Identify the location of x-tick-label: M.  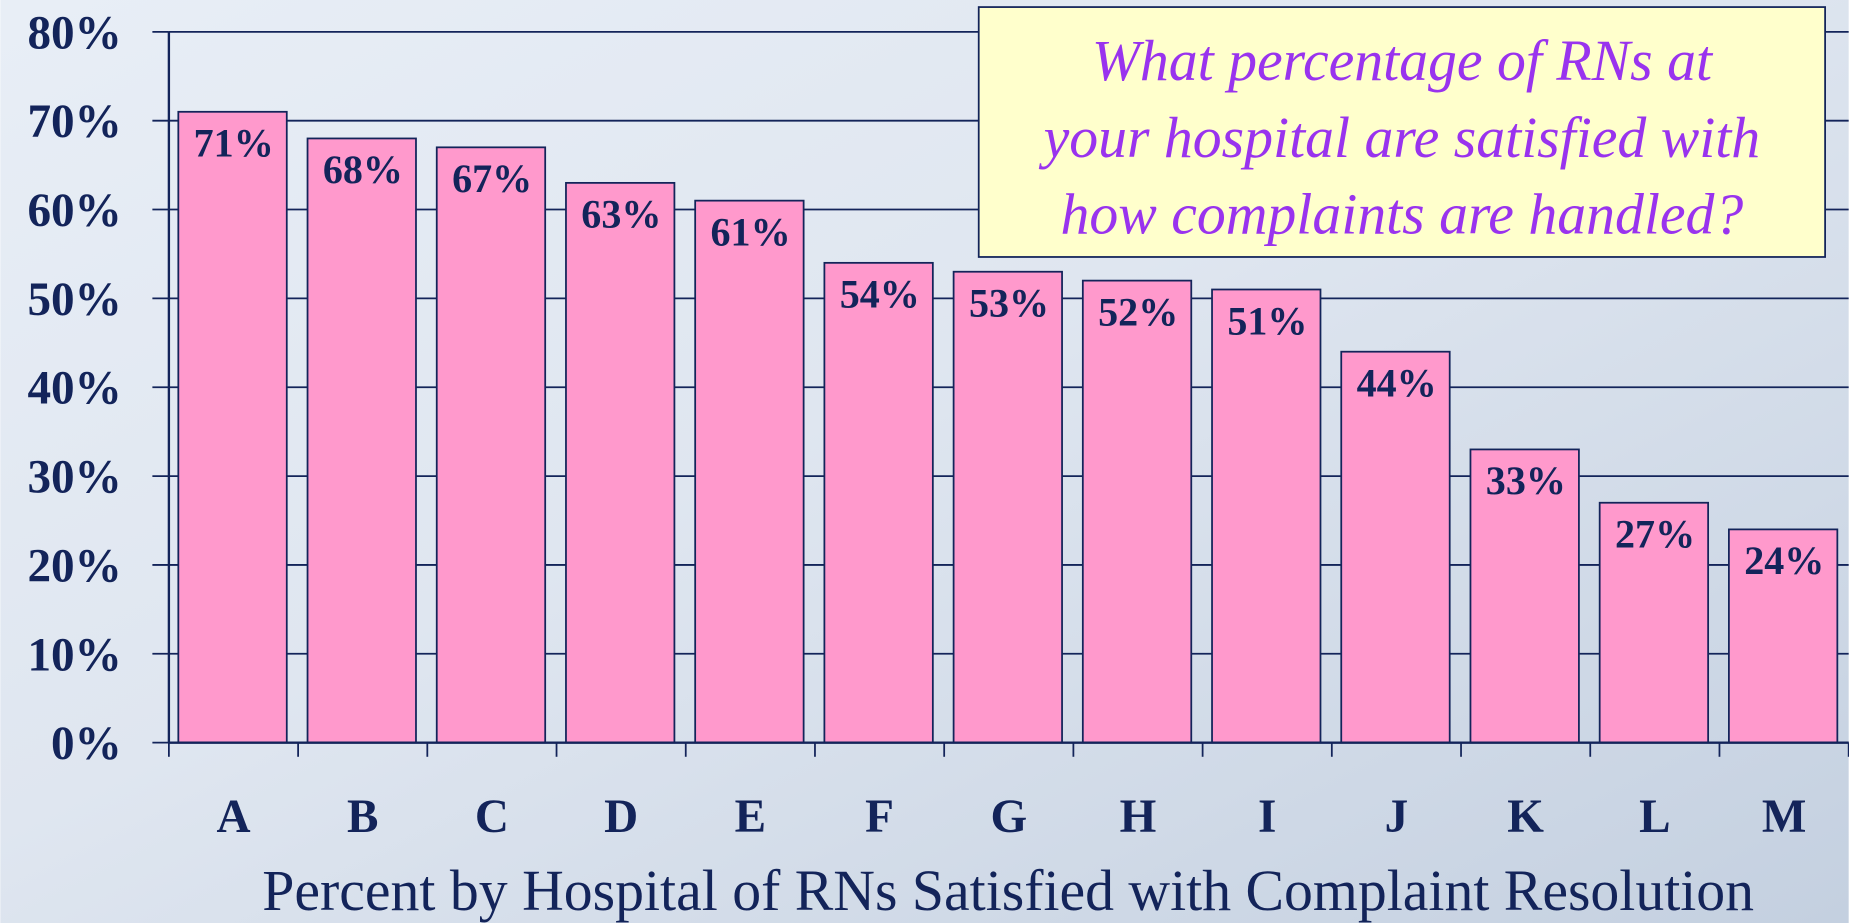
(1784, 817).